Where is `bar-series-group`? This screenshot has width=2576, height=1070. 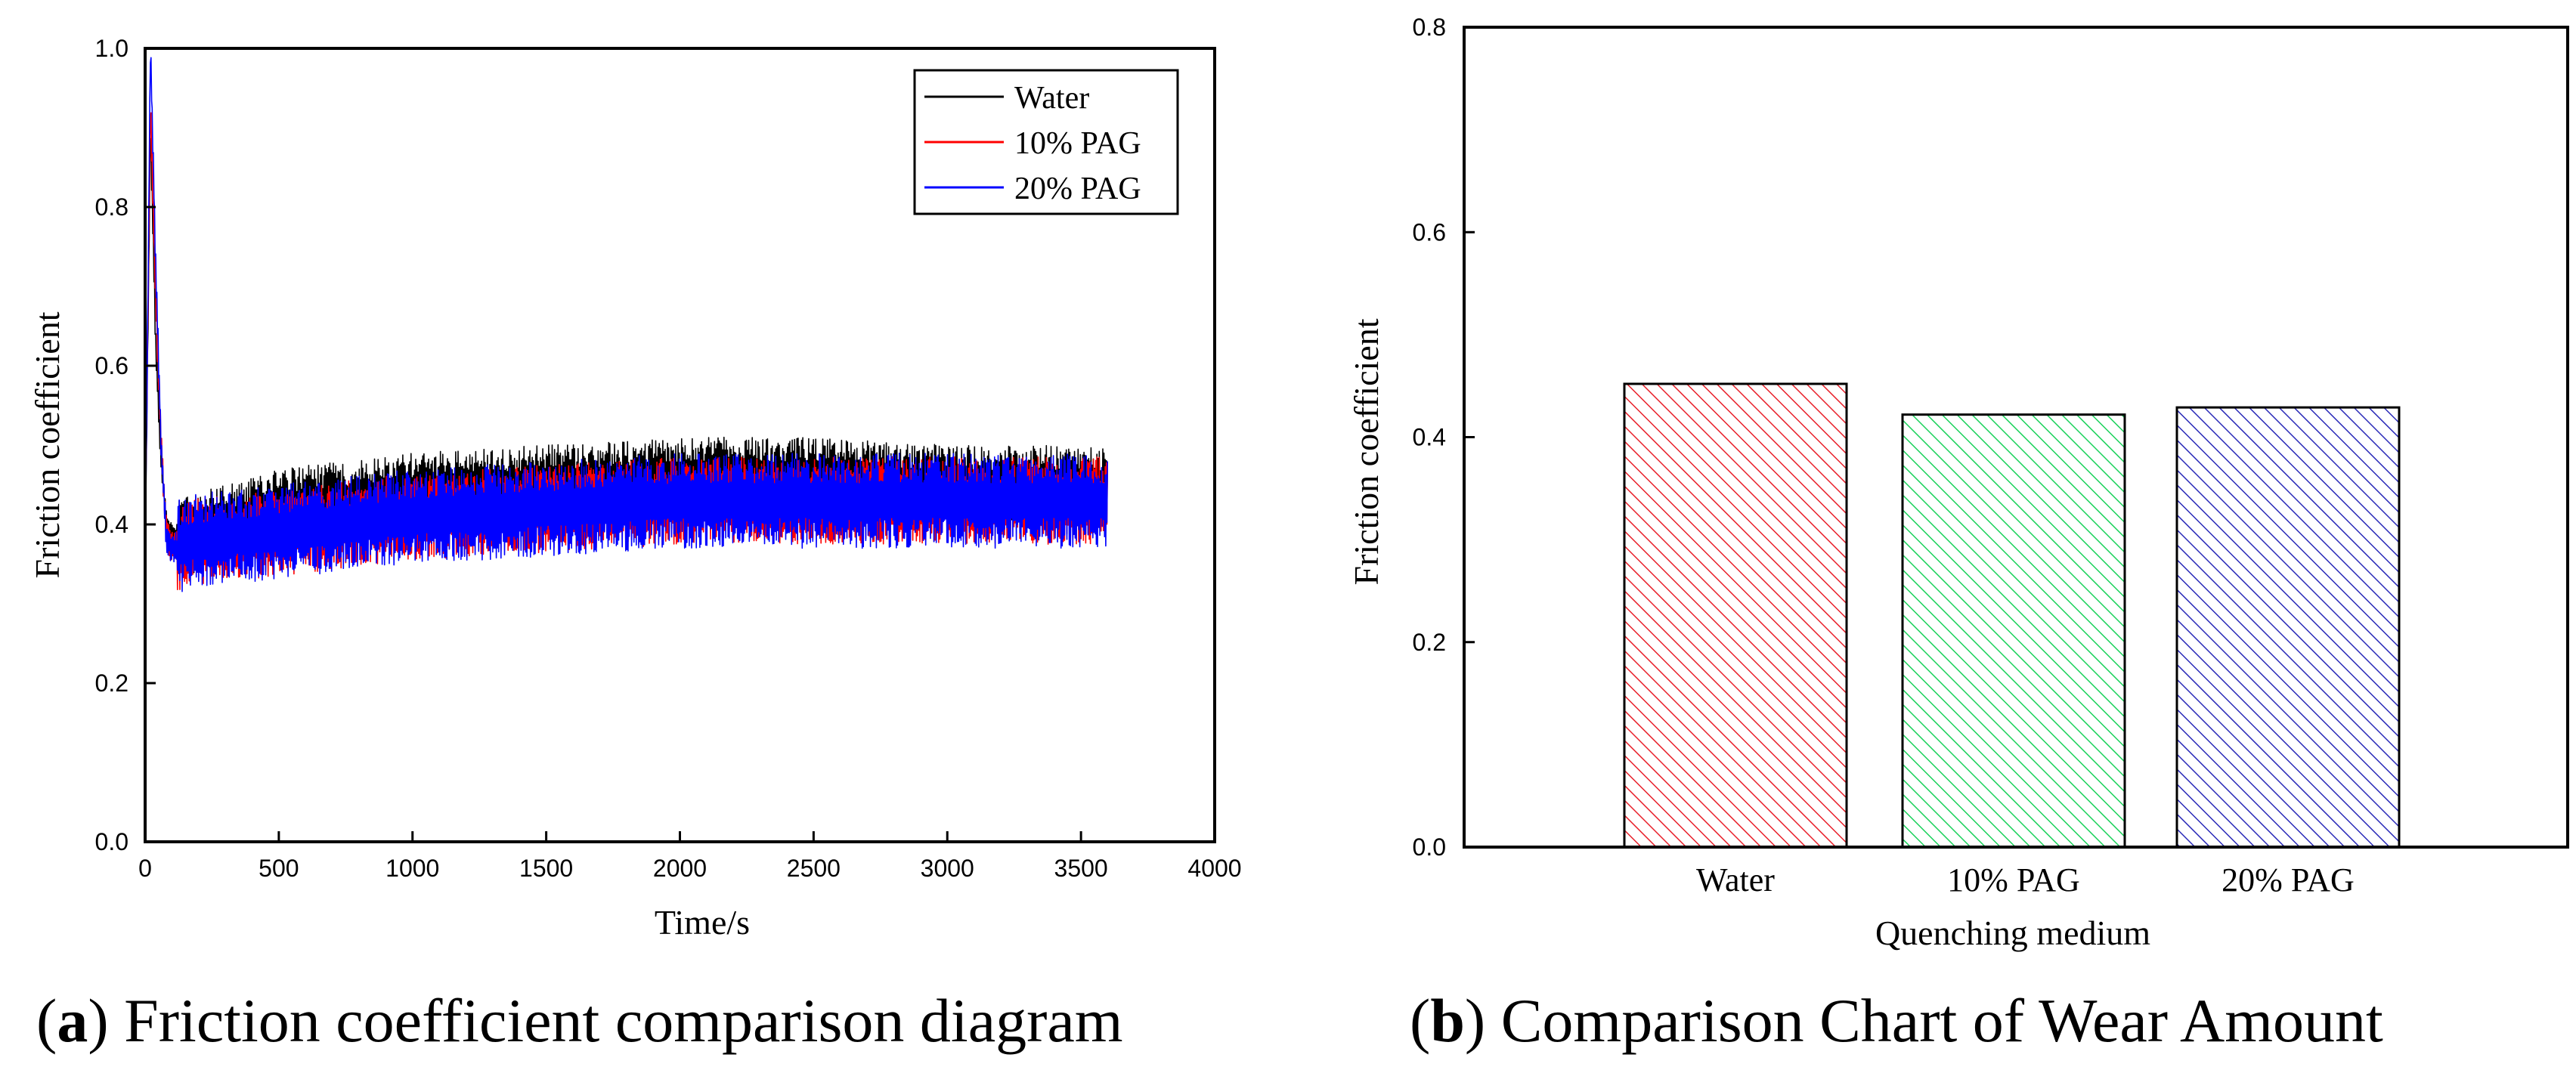
bar-series-group is located at coordinates (2012, 615).